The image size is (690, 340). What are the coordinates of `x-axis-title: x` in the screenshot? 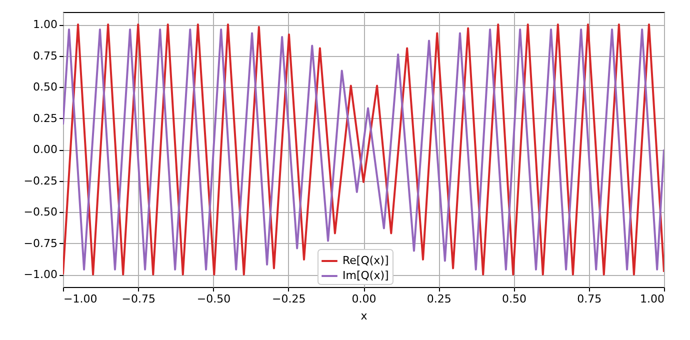 It's located at (364, 316).